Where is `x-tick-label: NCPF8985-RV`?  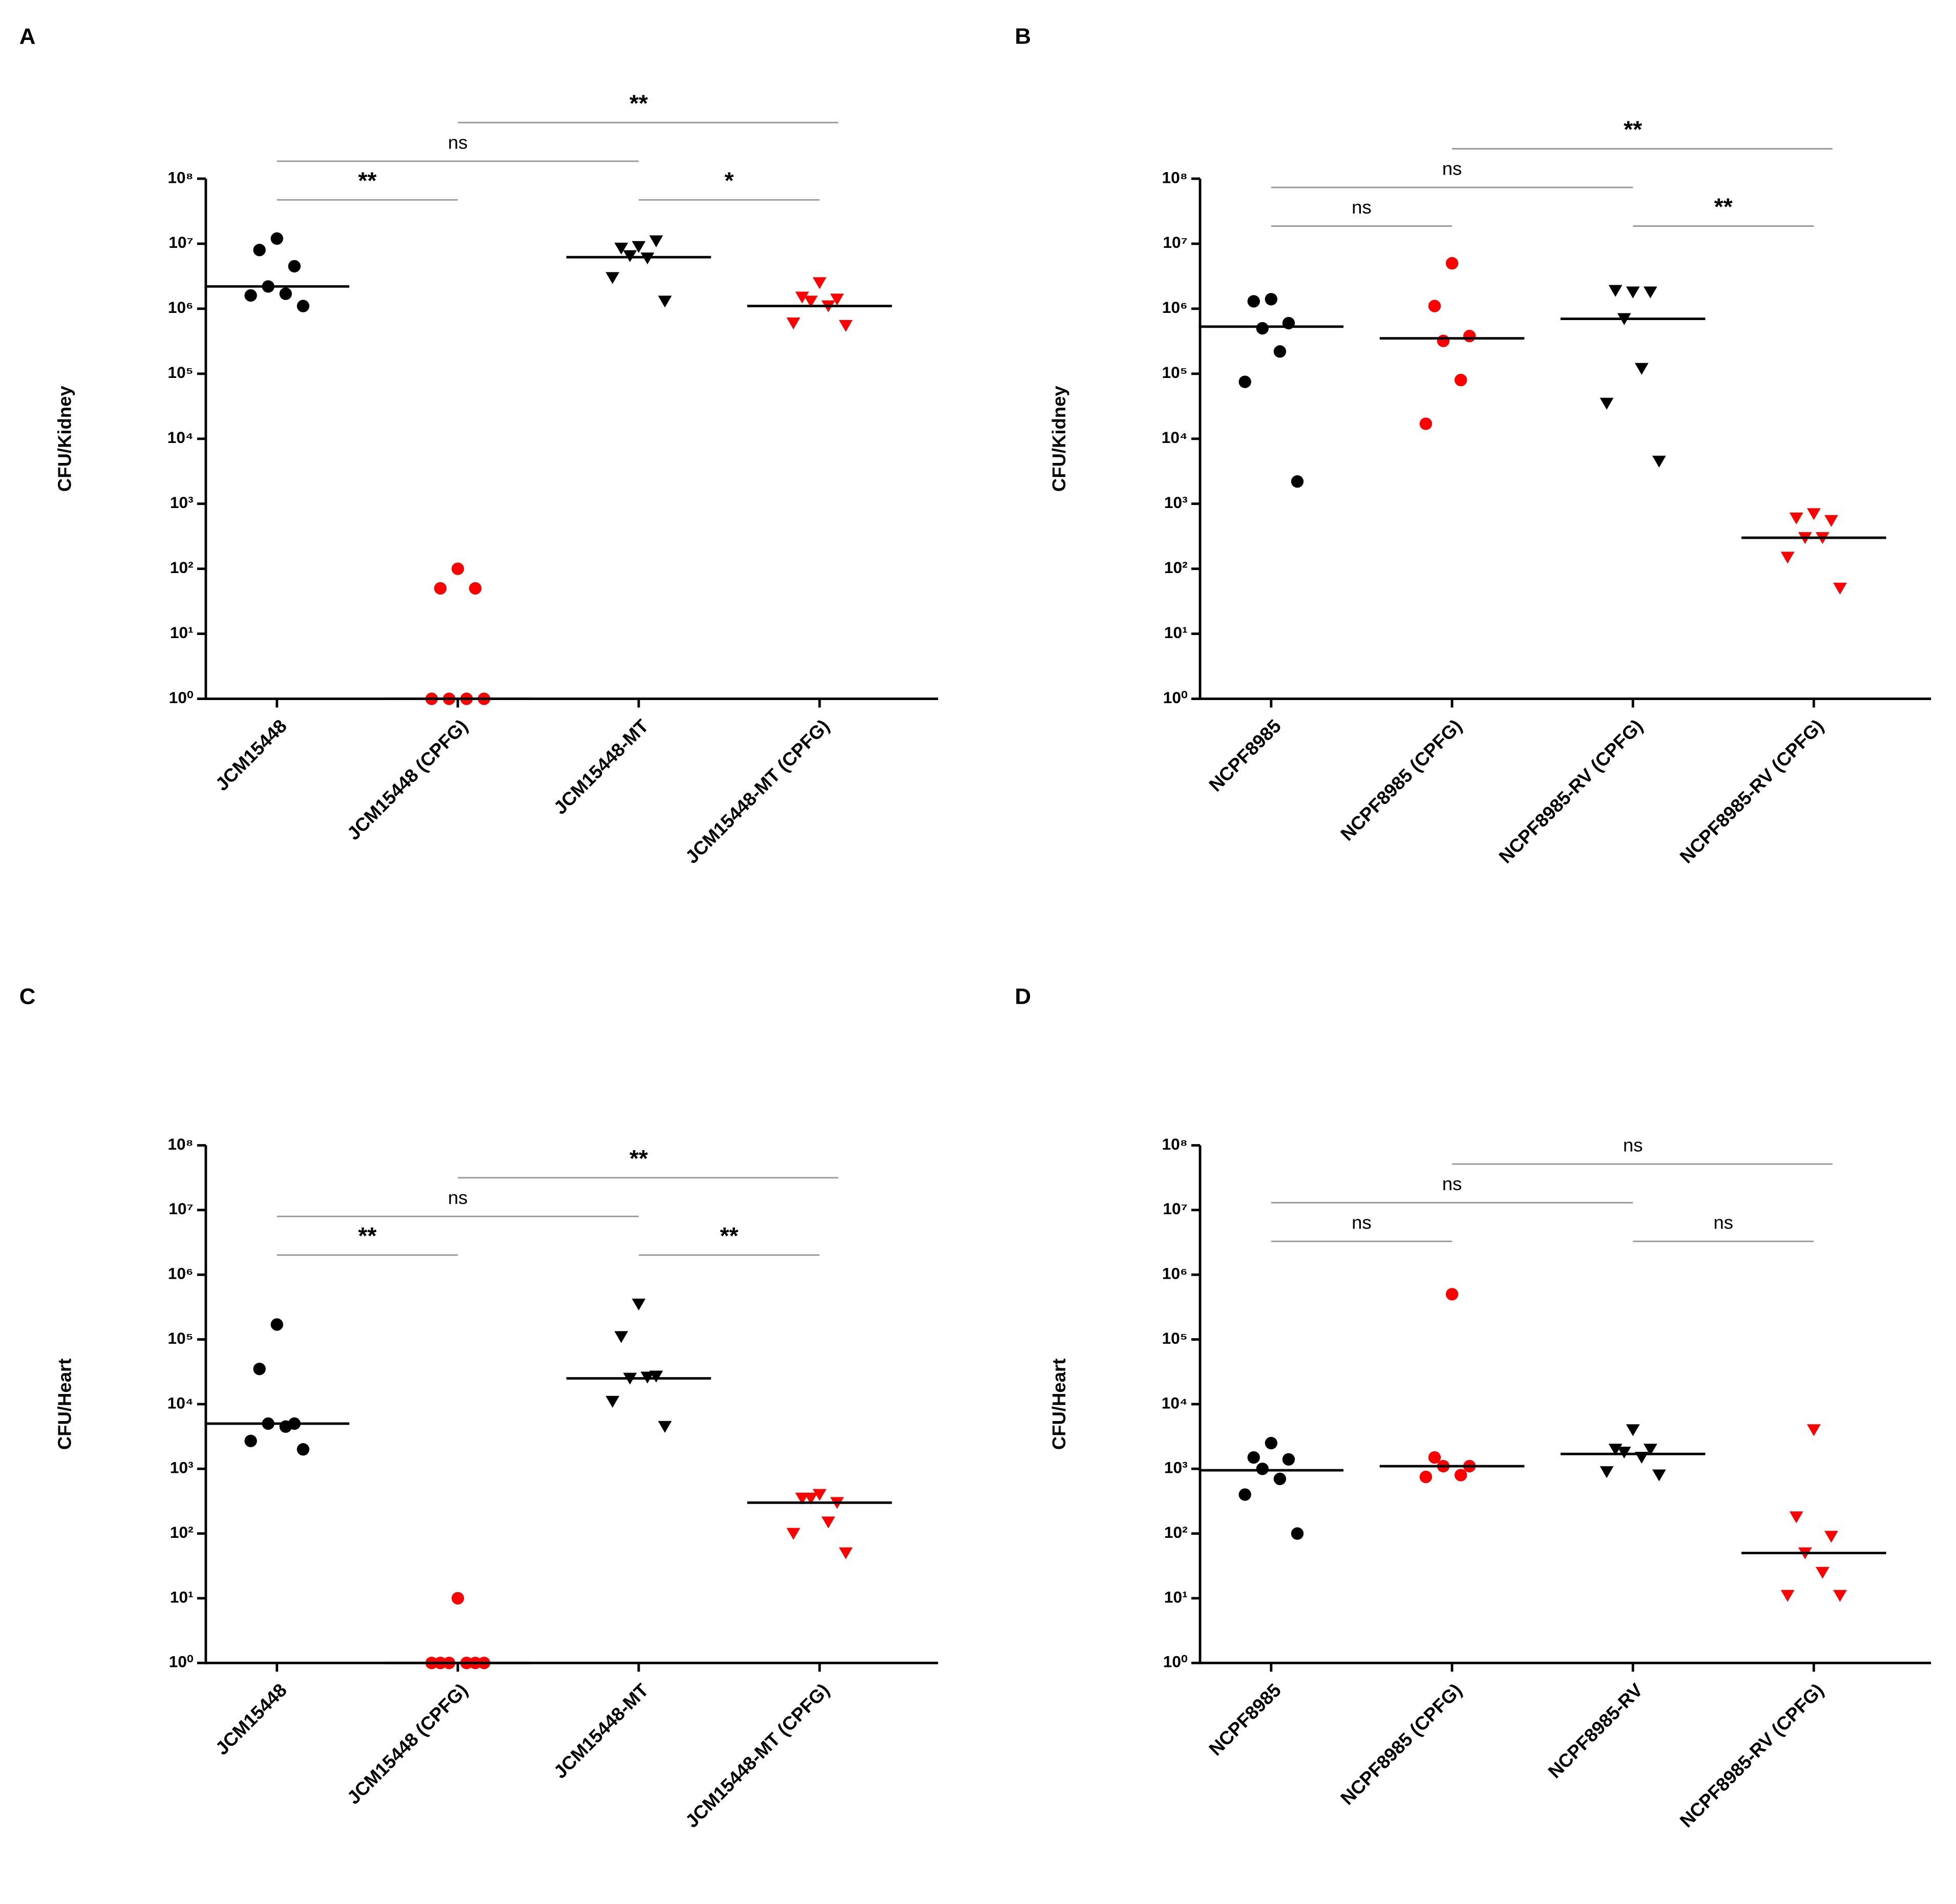
x-tick-label: NCPF8985-RV is located at coordinates (1595, 1730).